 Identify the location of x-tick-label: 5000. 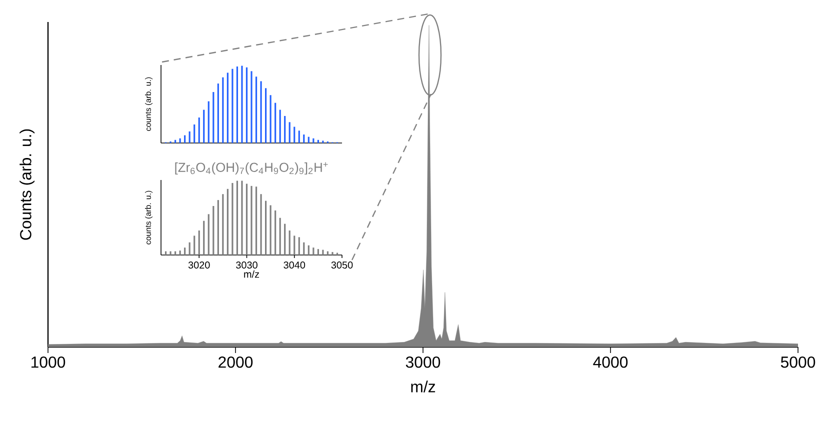
(798, 362).